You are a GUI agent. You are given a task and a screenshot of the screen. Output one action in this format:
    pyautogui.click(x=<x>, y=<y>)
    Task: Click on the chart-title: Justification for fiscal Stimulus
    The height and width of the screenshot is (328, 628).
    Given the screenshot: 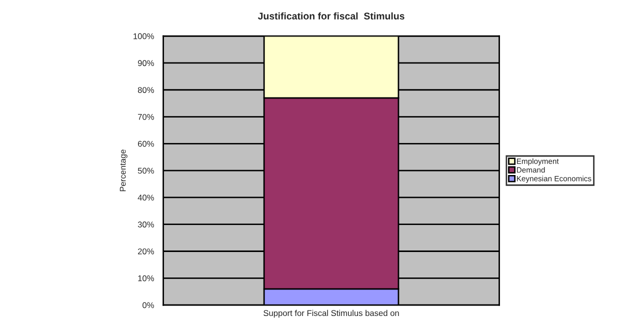 What is the action you would take?
    pyautogui.click(x=331, y=16)
    